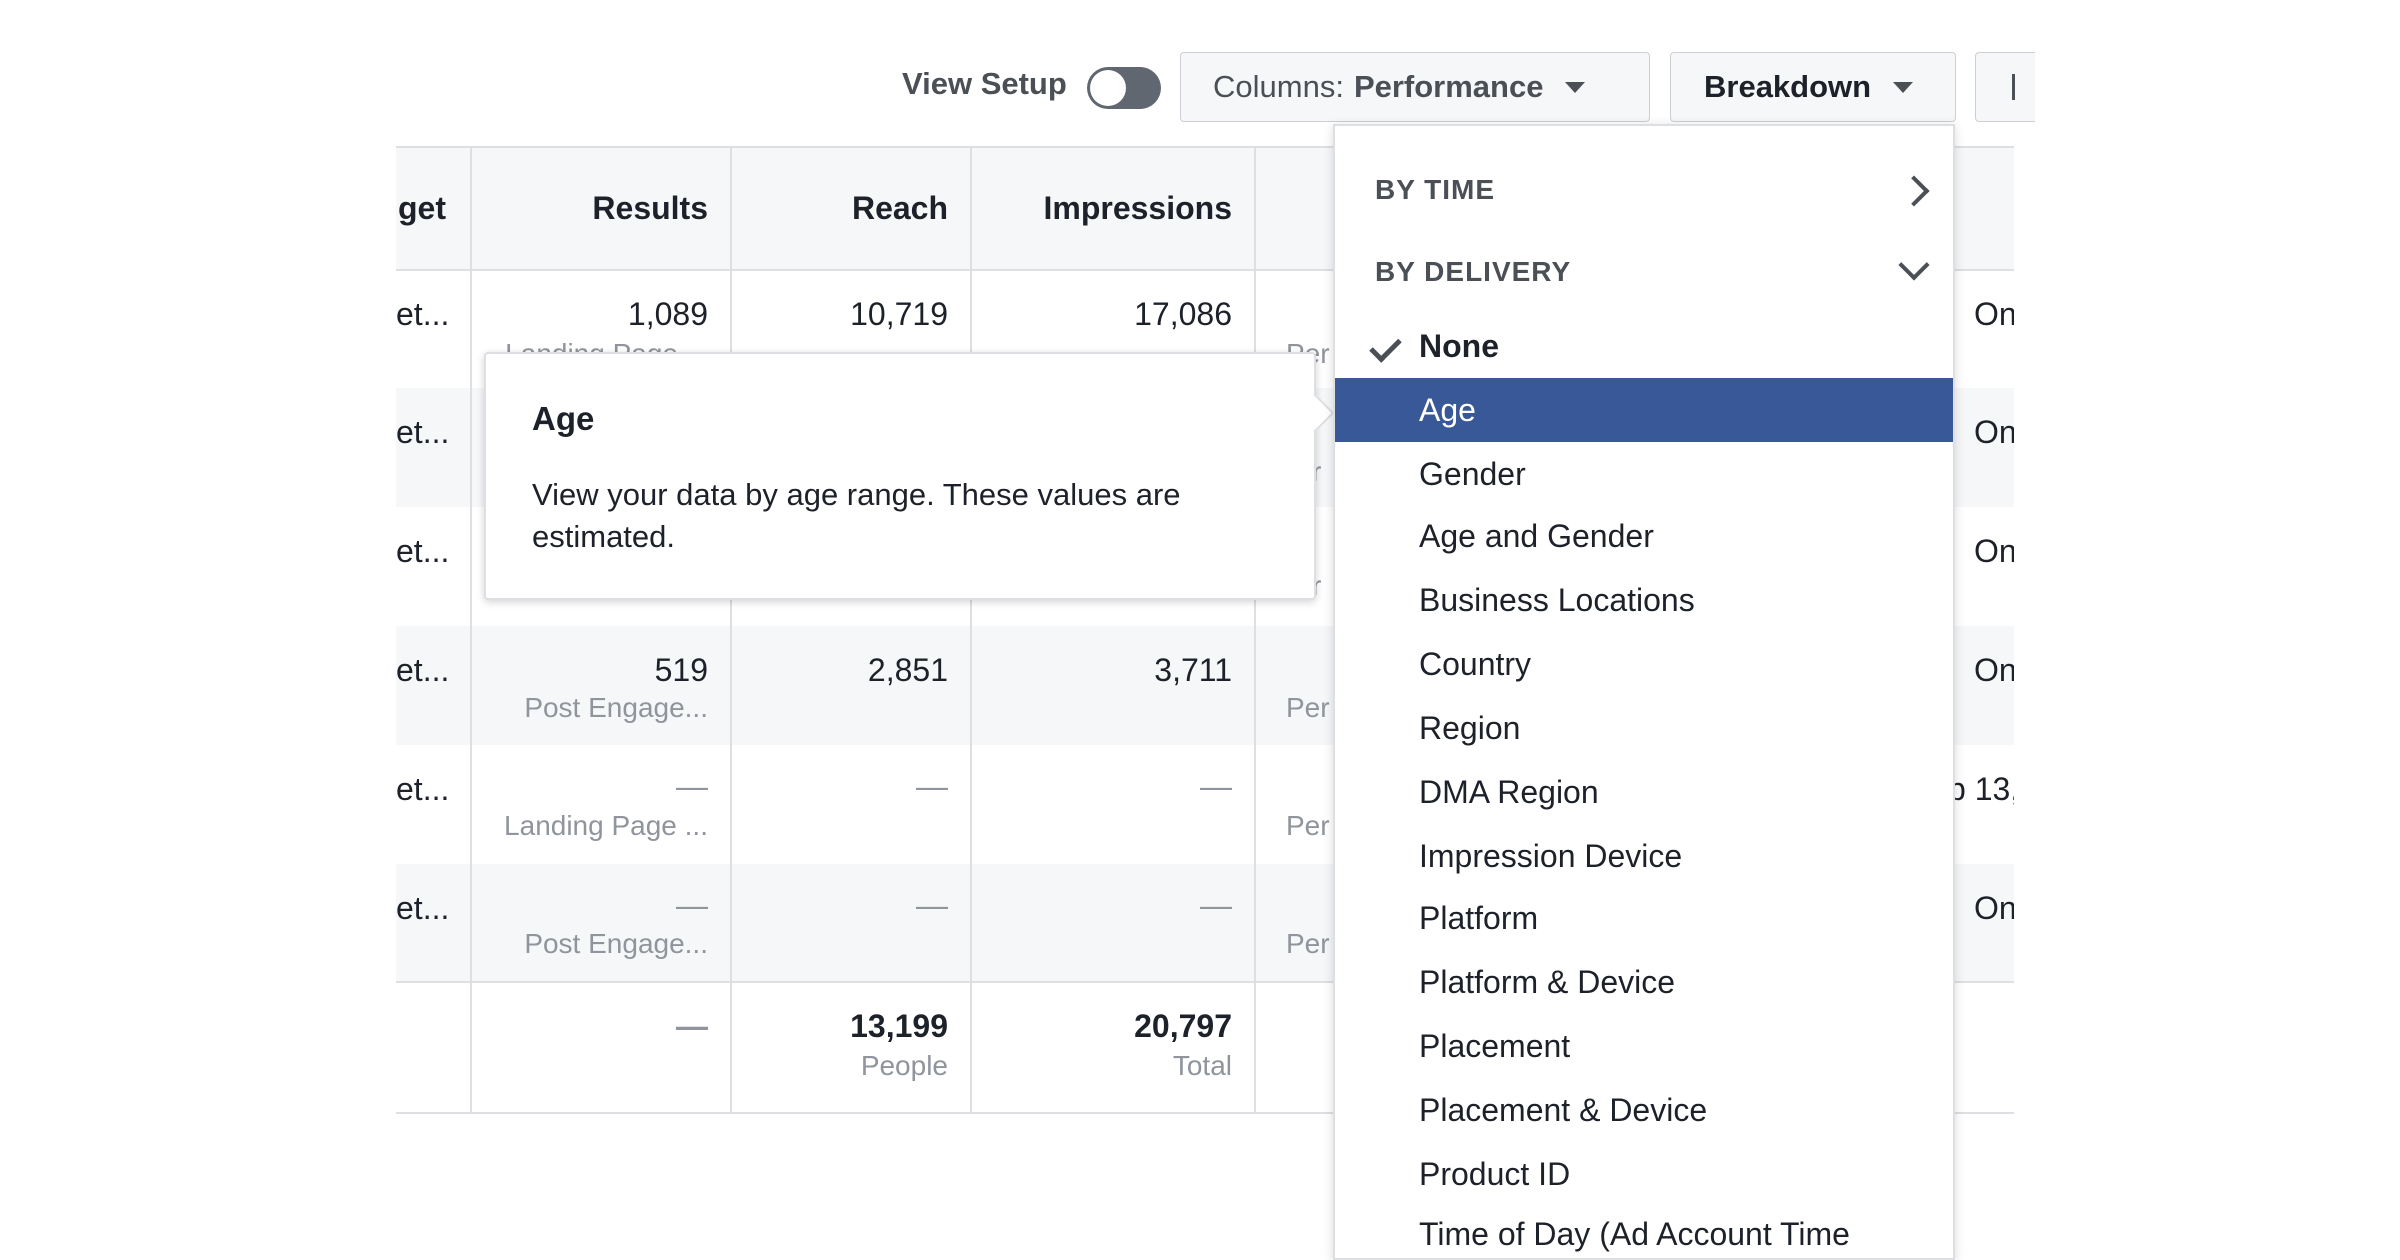 Image resolution: width=2400 pixels, height=1260 pixels. Describe the element at coordinates (1981, 789) in the screenshot. I see `row-status: p 13,` at that location.